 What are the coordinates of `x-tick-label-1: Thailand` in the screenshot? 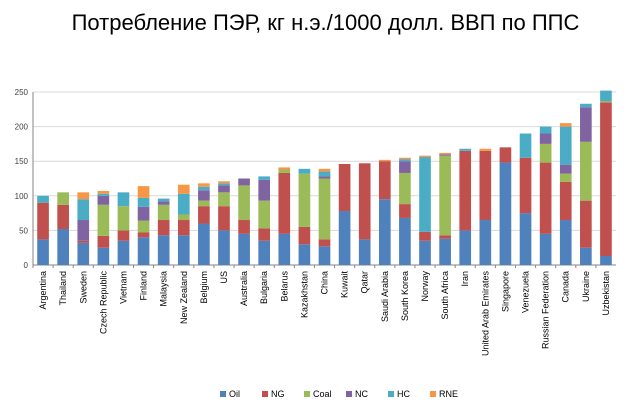 It's located at (63, 288).